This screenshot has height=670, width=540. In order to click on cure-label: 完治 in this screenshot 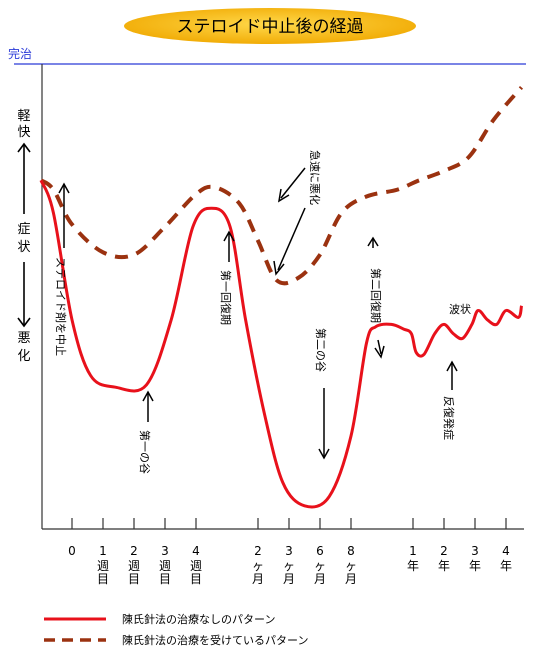, I will do `click(20, 53)`.